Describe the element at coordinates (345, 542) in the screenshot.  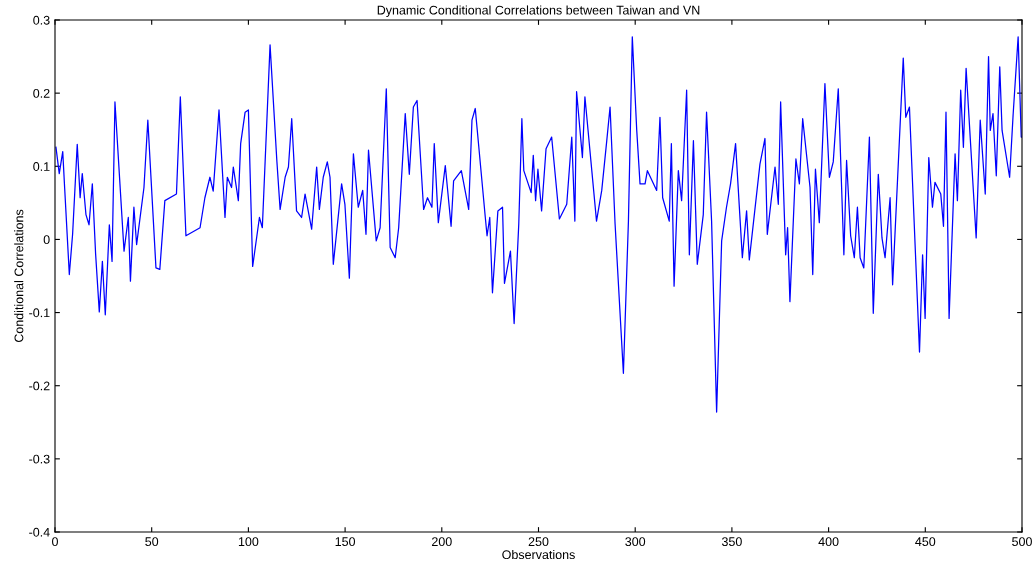
I see `x-tick-label: 150` at that location.